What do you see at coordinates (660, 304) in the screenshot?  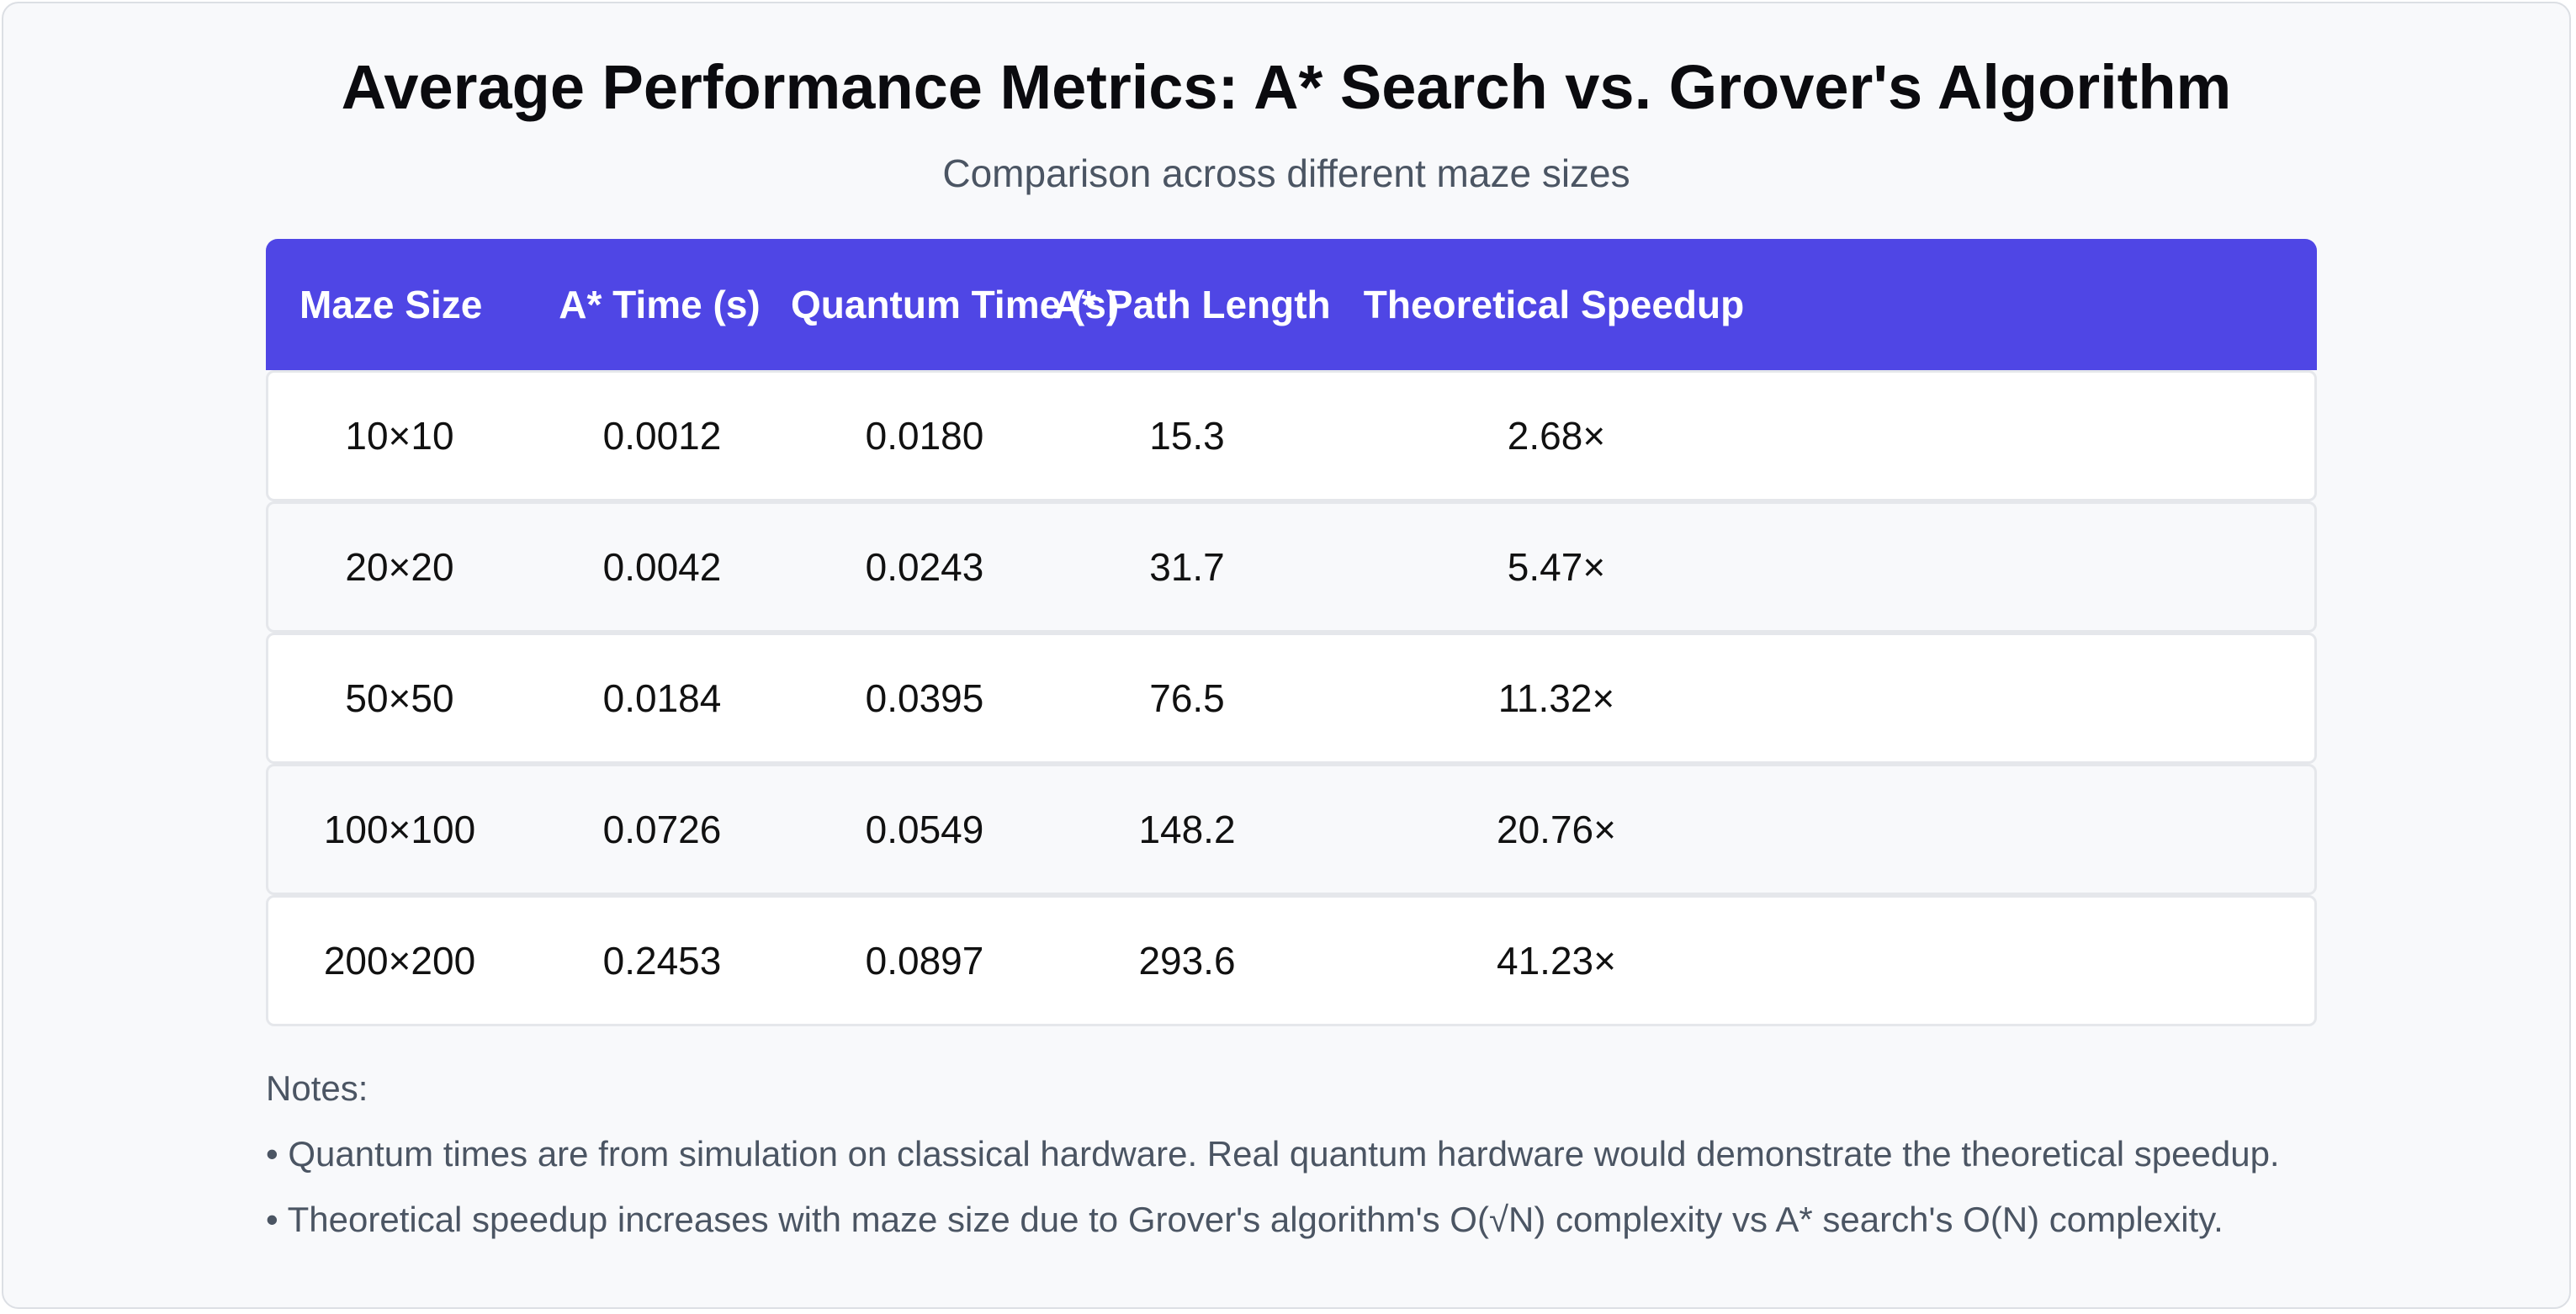 I see `header-astar-time: A* Time (s)` at bounding box center [660, 304].